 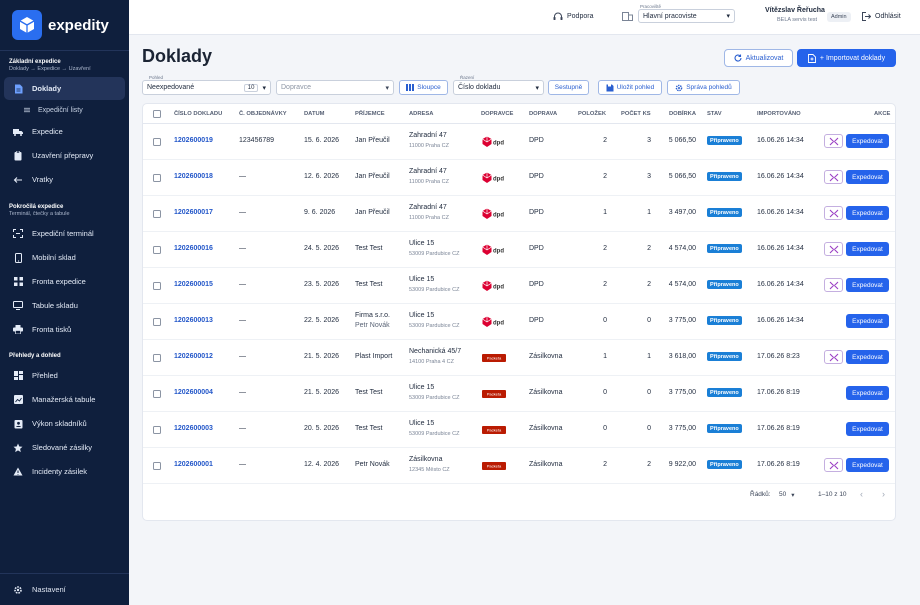 I want to click on cod-amount: 3 775,00, so click(x=682, y=392).